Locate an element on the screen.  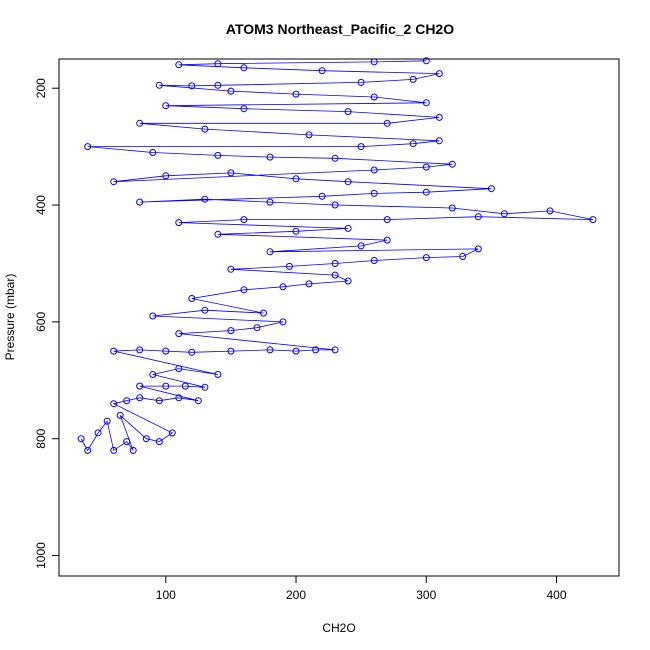
y-axis: 200 400 600 800 1000 is located at coordinates (47, 323).